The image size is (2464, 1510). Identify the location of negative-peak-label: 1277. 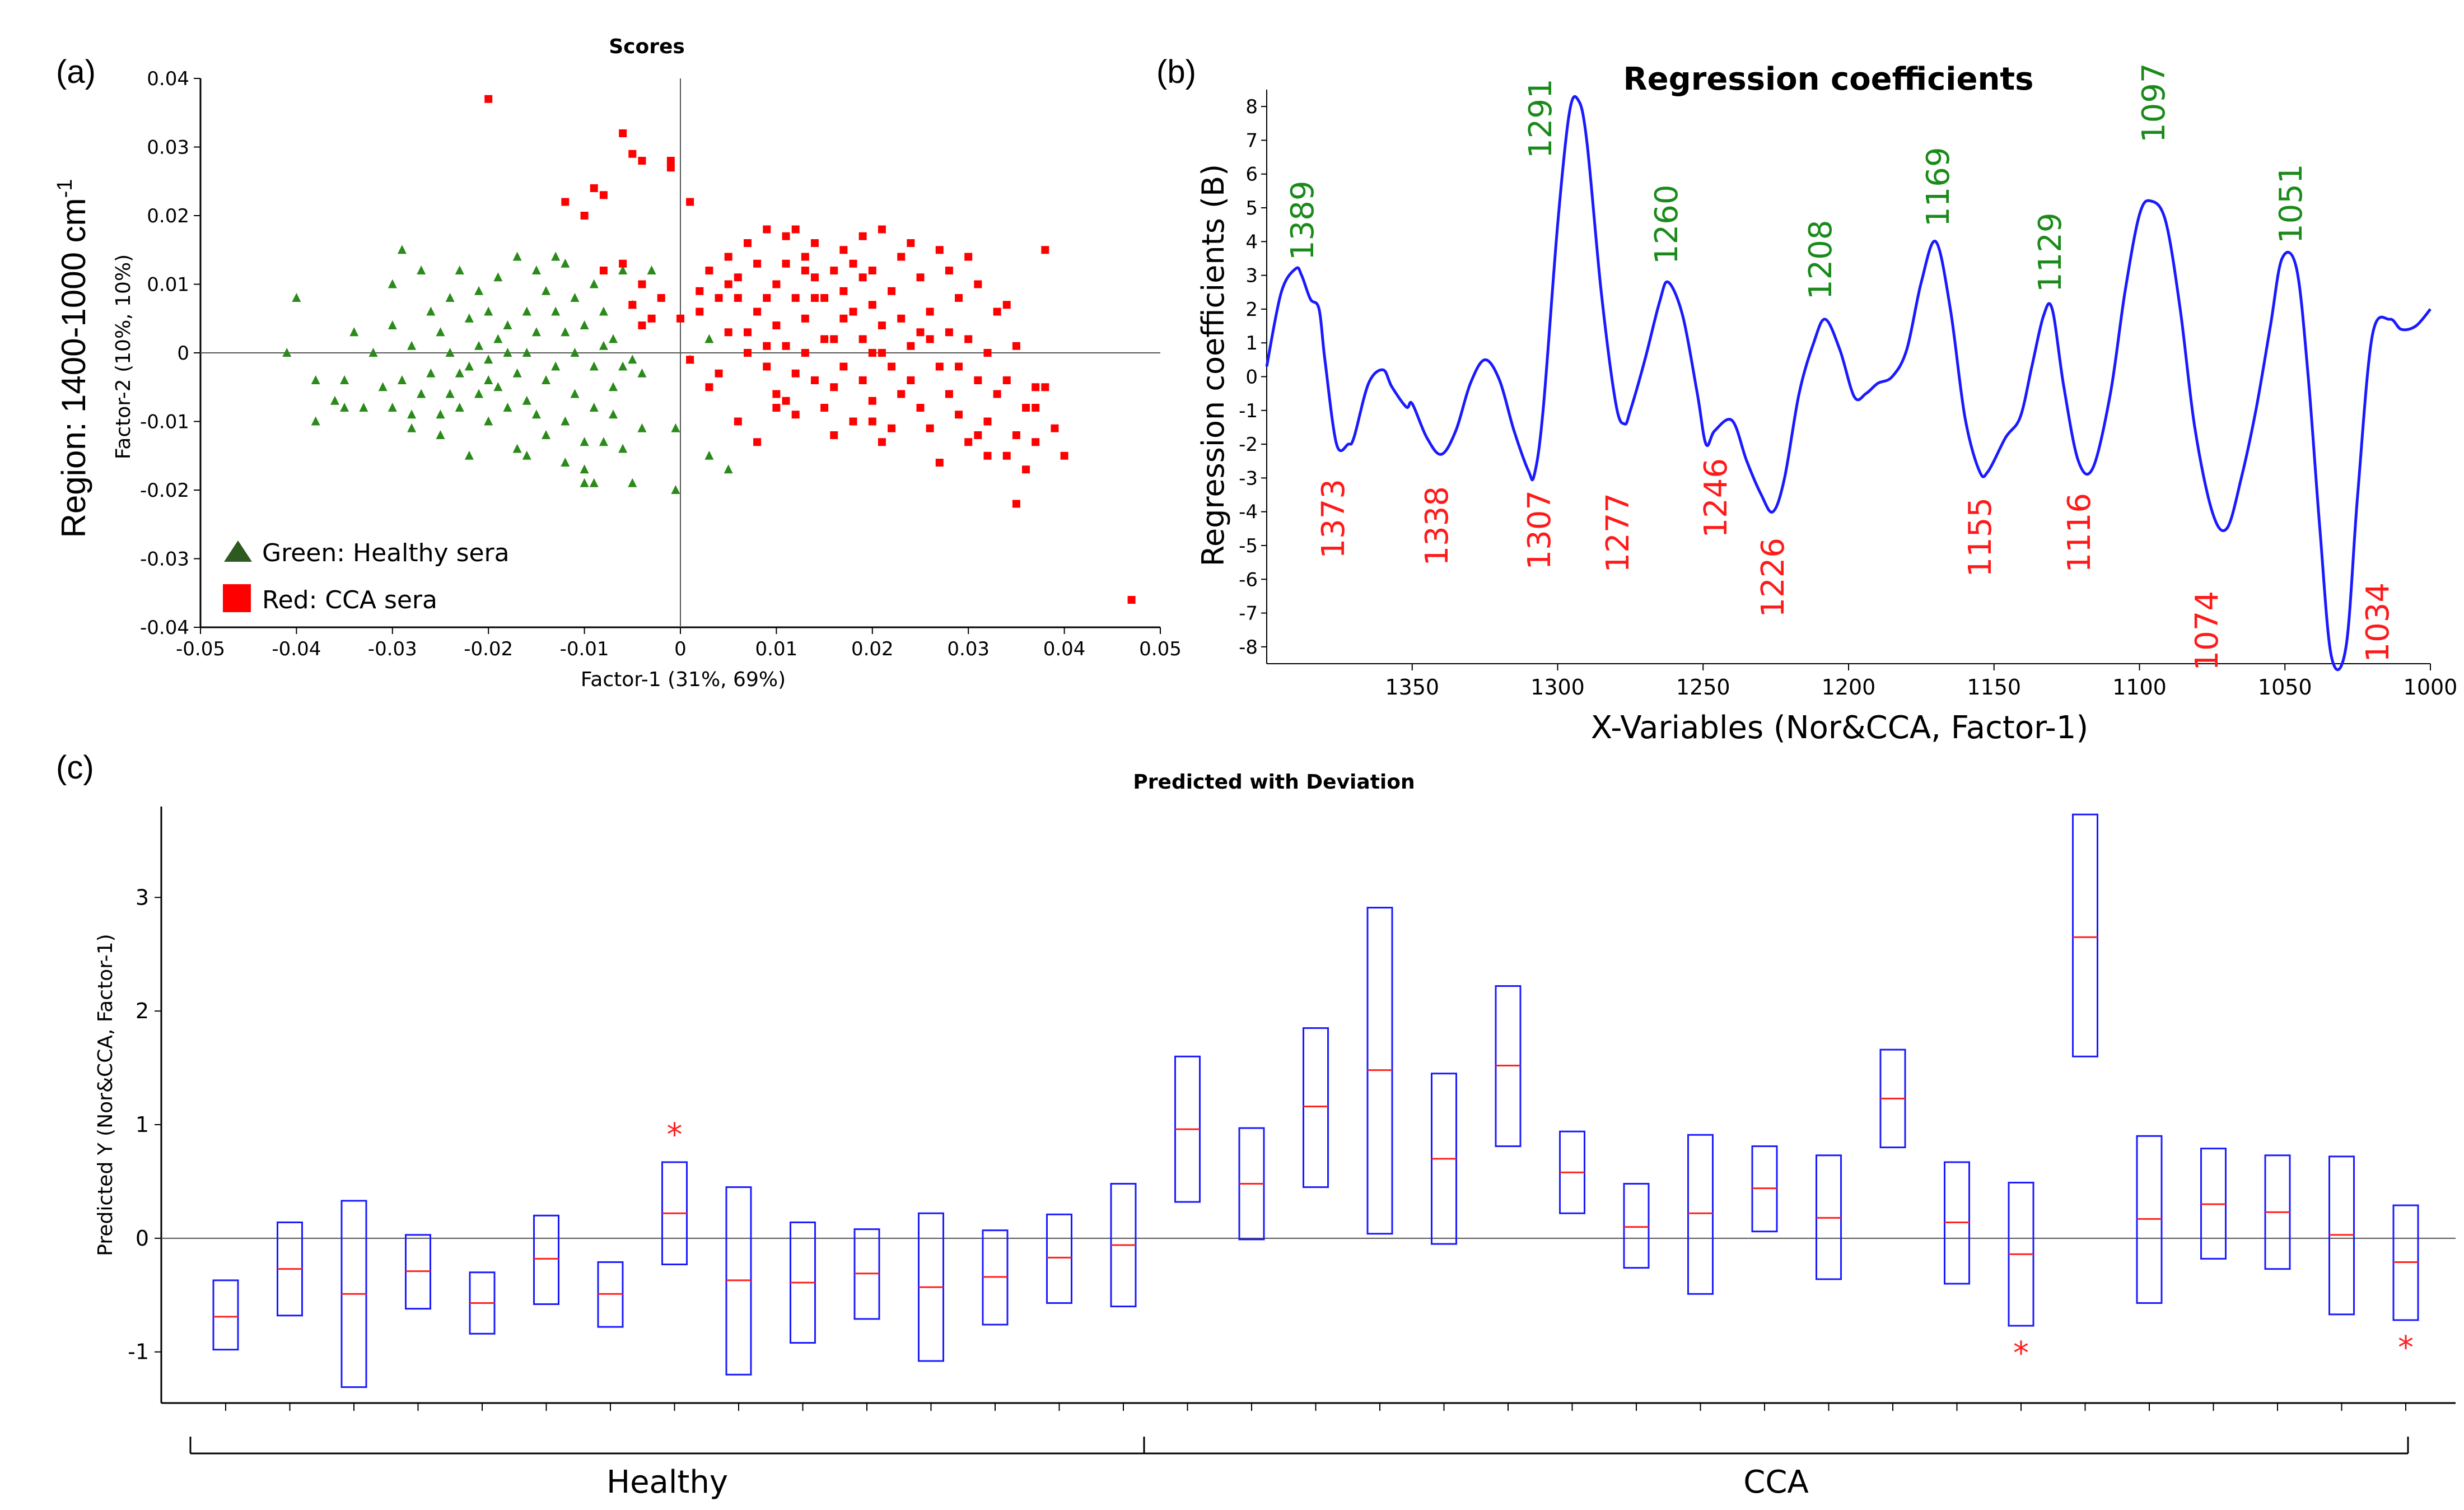
(1618, 533).